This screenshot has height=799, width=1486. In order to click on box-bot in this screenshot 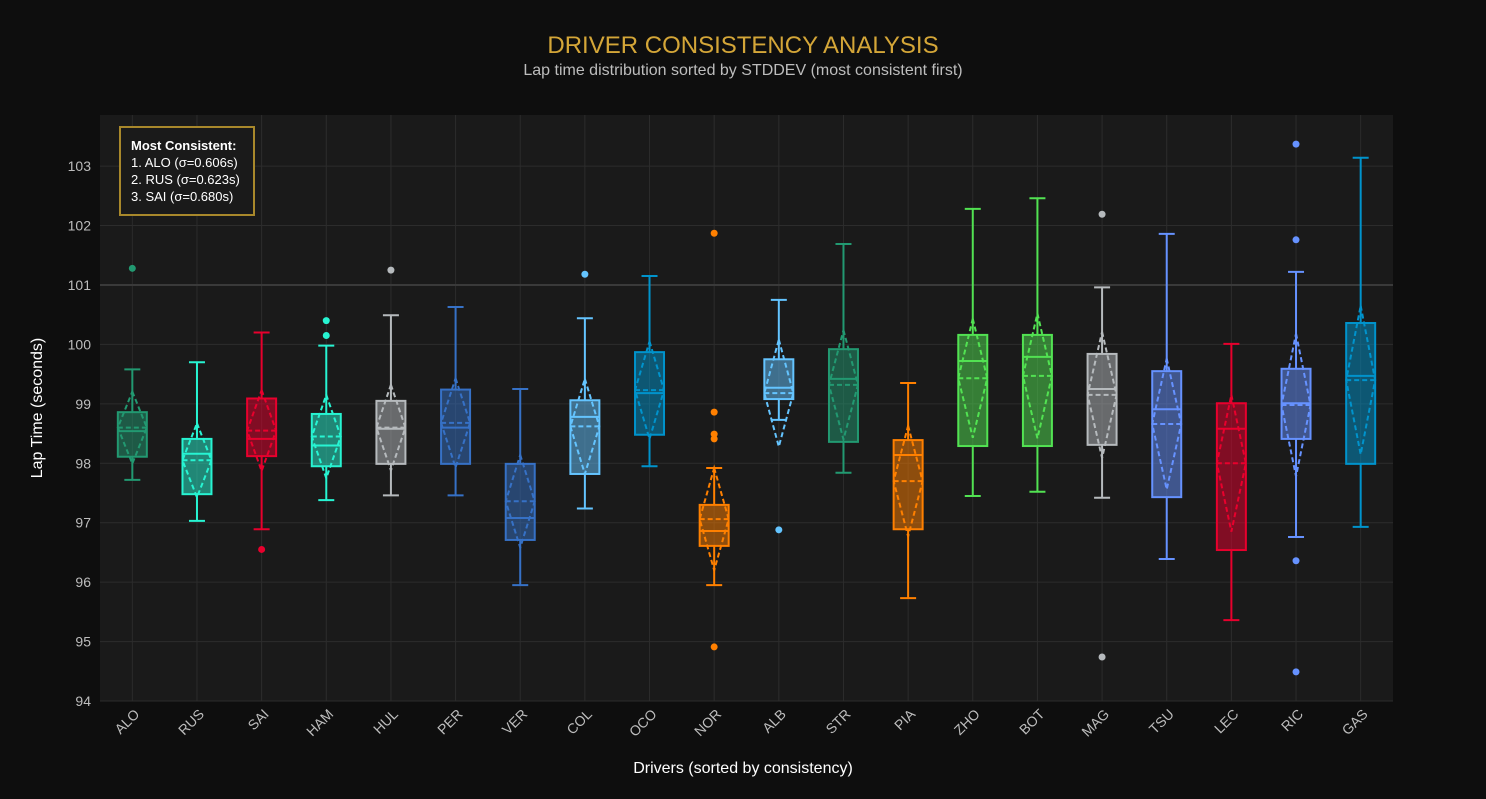, I will do `click(1037, 345)`.